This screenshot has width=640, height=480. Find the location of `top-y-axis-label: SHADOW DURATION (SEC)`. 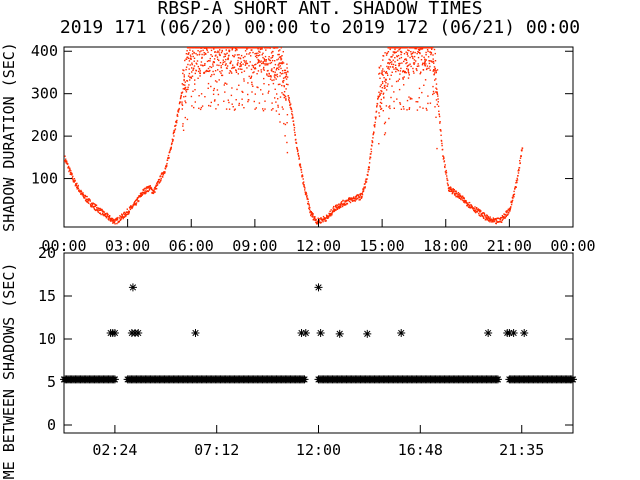

top-y-axis-label: SHADOW DURATION (SEC) is located at coordinates (9, 137).